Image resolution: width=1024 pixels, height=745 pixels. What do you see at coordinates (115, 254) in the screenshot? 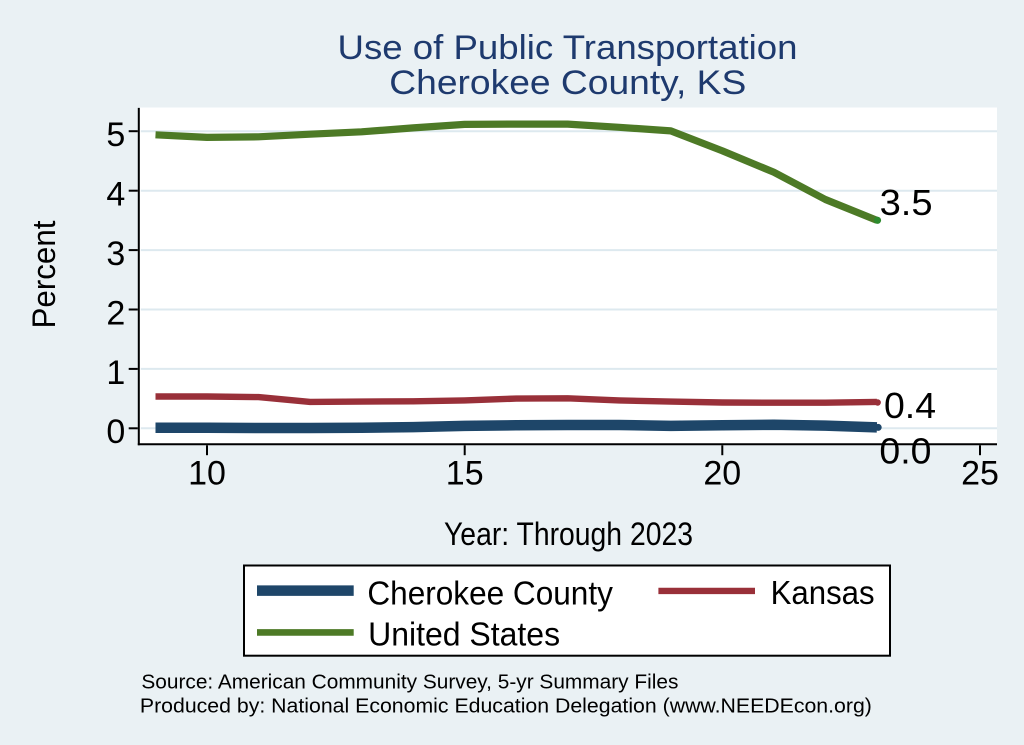
I see `svg-text: 3` at bounding box center [115, 254].